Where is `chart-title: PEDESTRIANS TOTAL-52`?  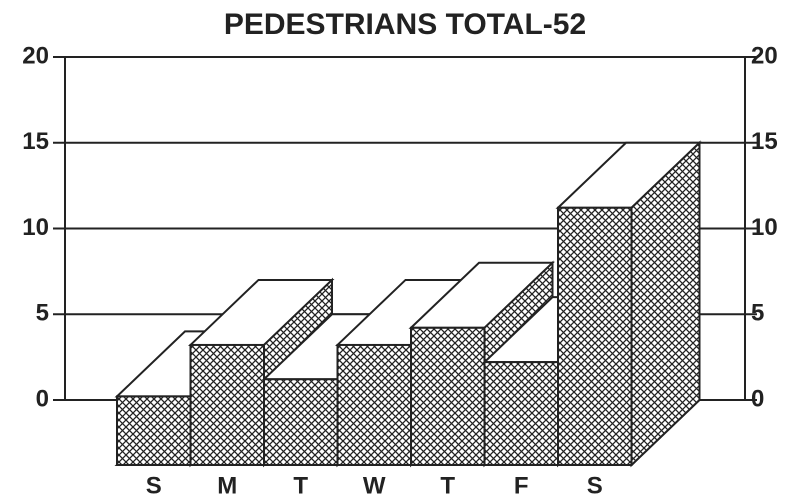
chart-title: PEDESTRIANS TOTAL-52 is located at coordinates (405, 24).